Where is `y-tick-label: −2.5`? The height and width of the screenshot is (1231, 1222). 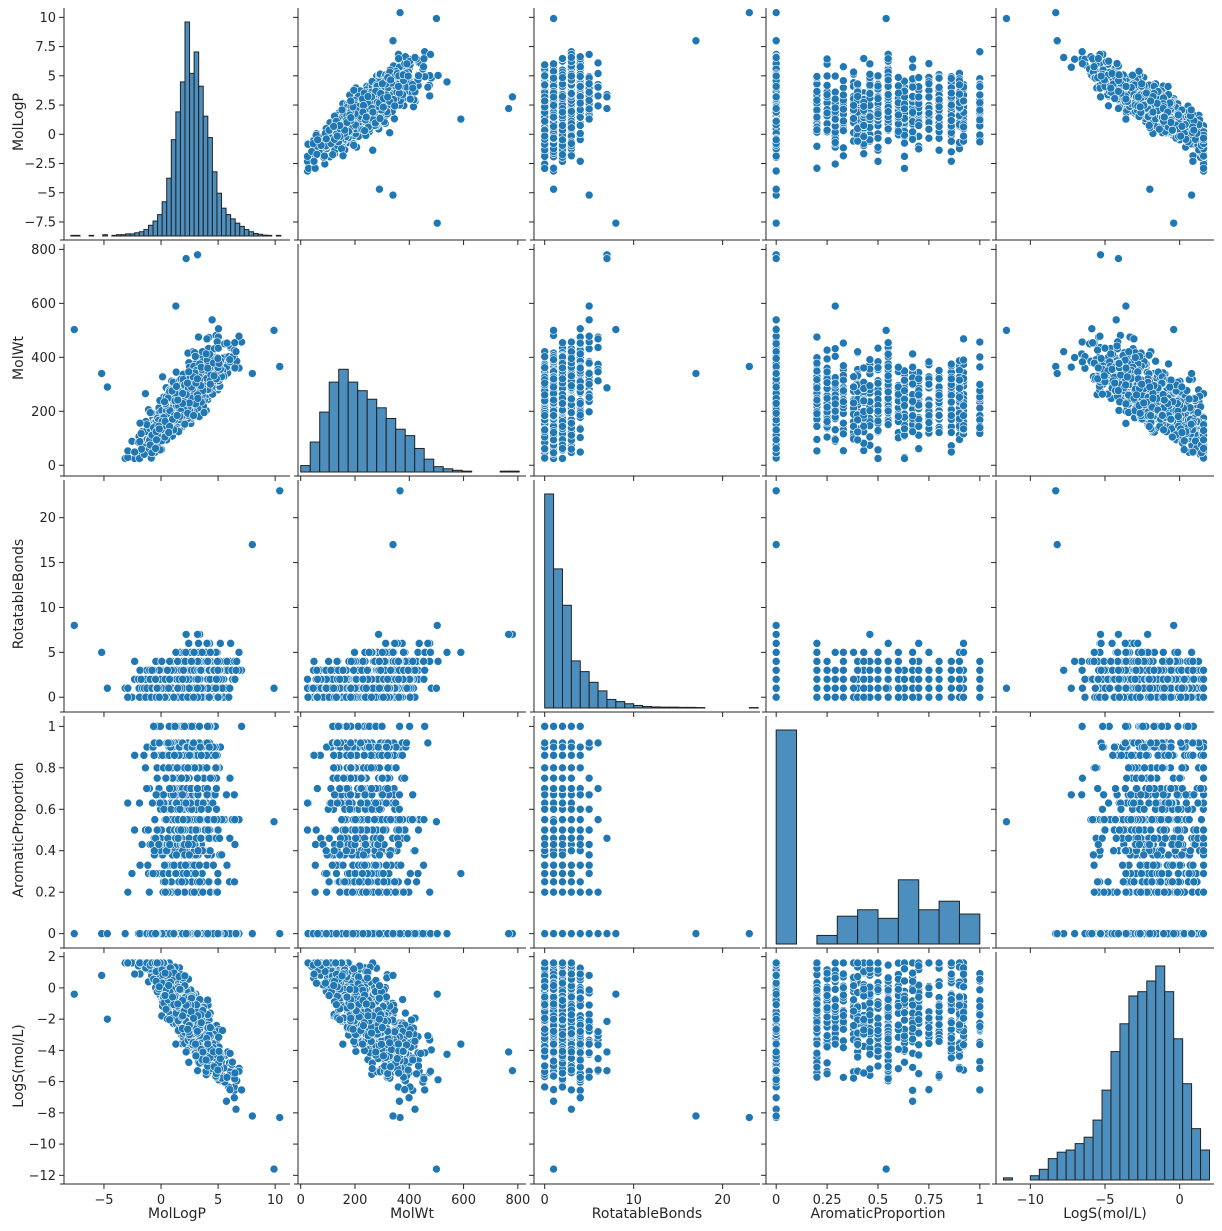 y-tick-label: −2.5 is located at coordinates (40, 164).